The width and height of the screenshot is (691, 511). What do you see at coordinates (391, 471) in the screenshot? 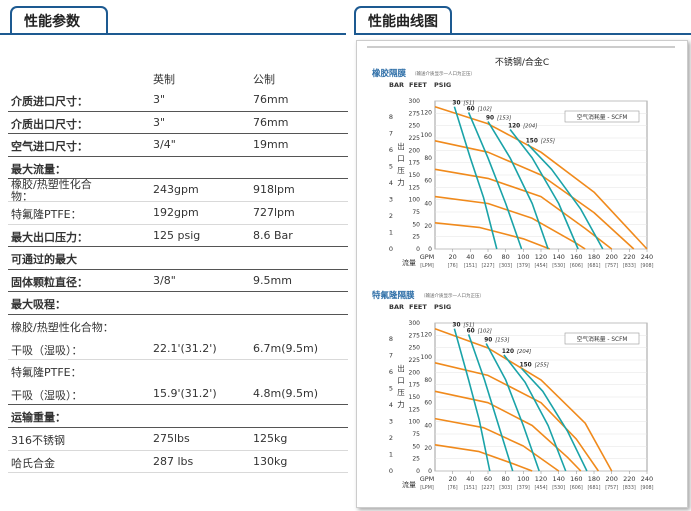
I see `tick-label-bar: 0` at bounding box center [391, 471].